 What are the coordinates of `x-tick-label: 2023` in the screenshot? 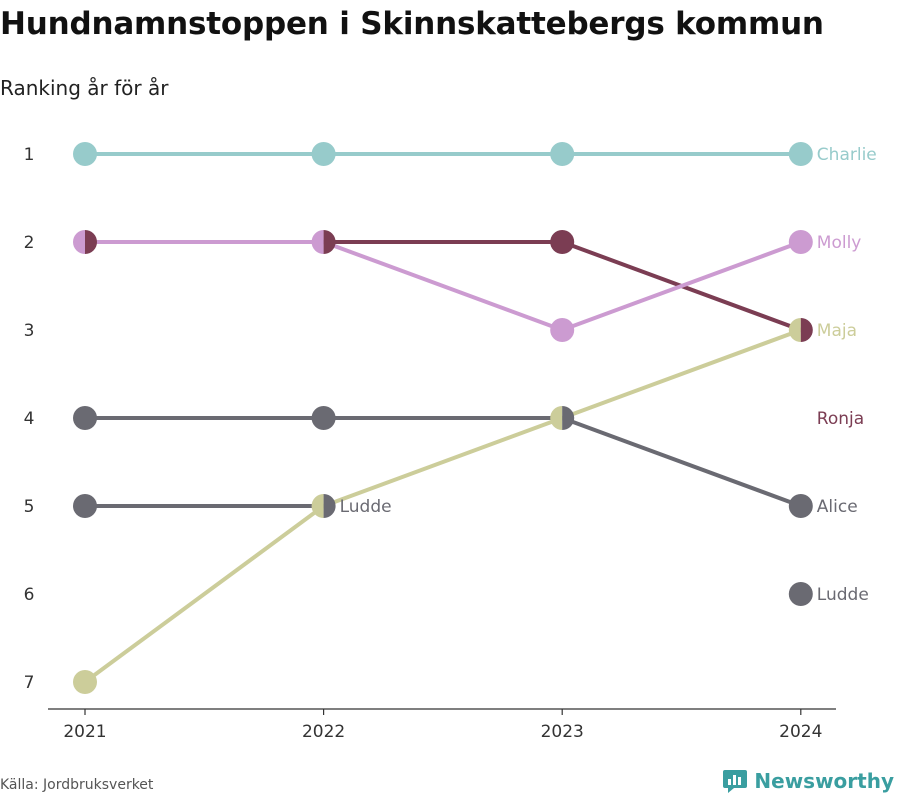 It's located at (562, 732).